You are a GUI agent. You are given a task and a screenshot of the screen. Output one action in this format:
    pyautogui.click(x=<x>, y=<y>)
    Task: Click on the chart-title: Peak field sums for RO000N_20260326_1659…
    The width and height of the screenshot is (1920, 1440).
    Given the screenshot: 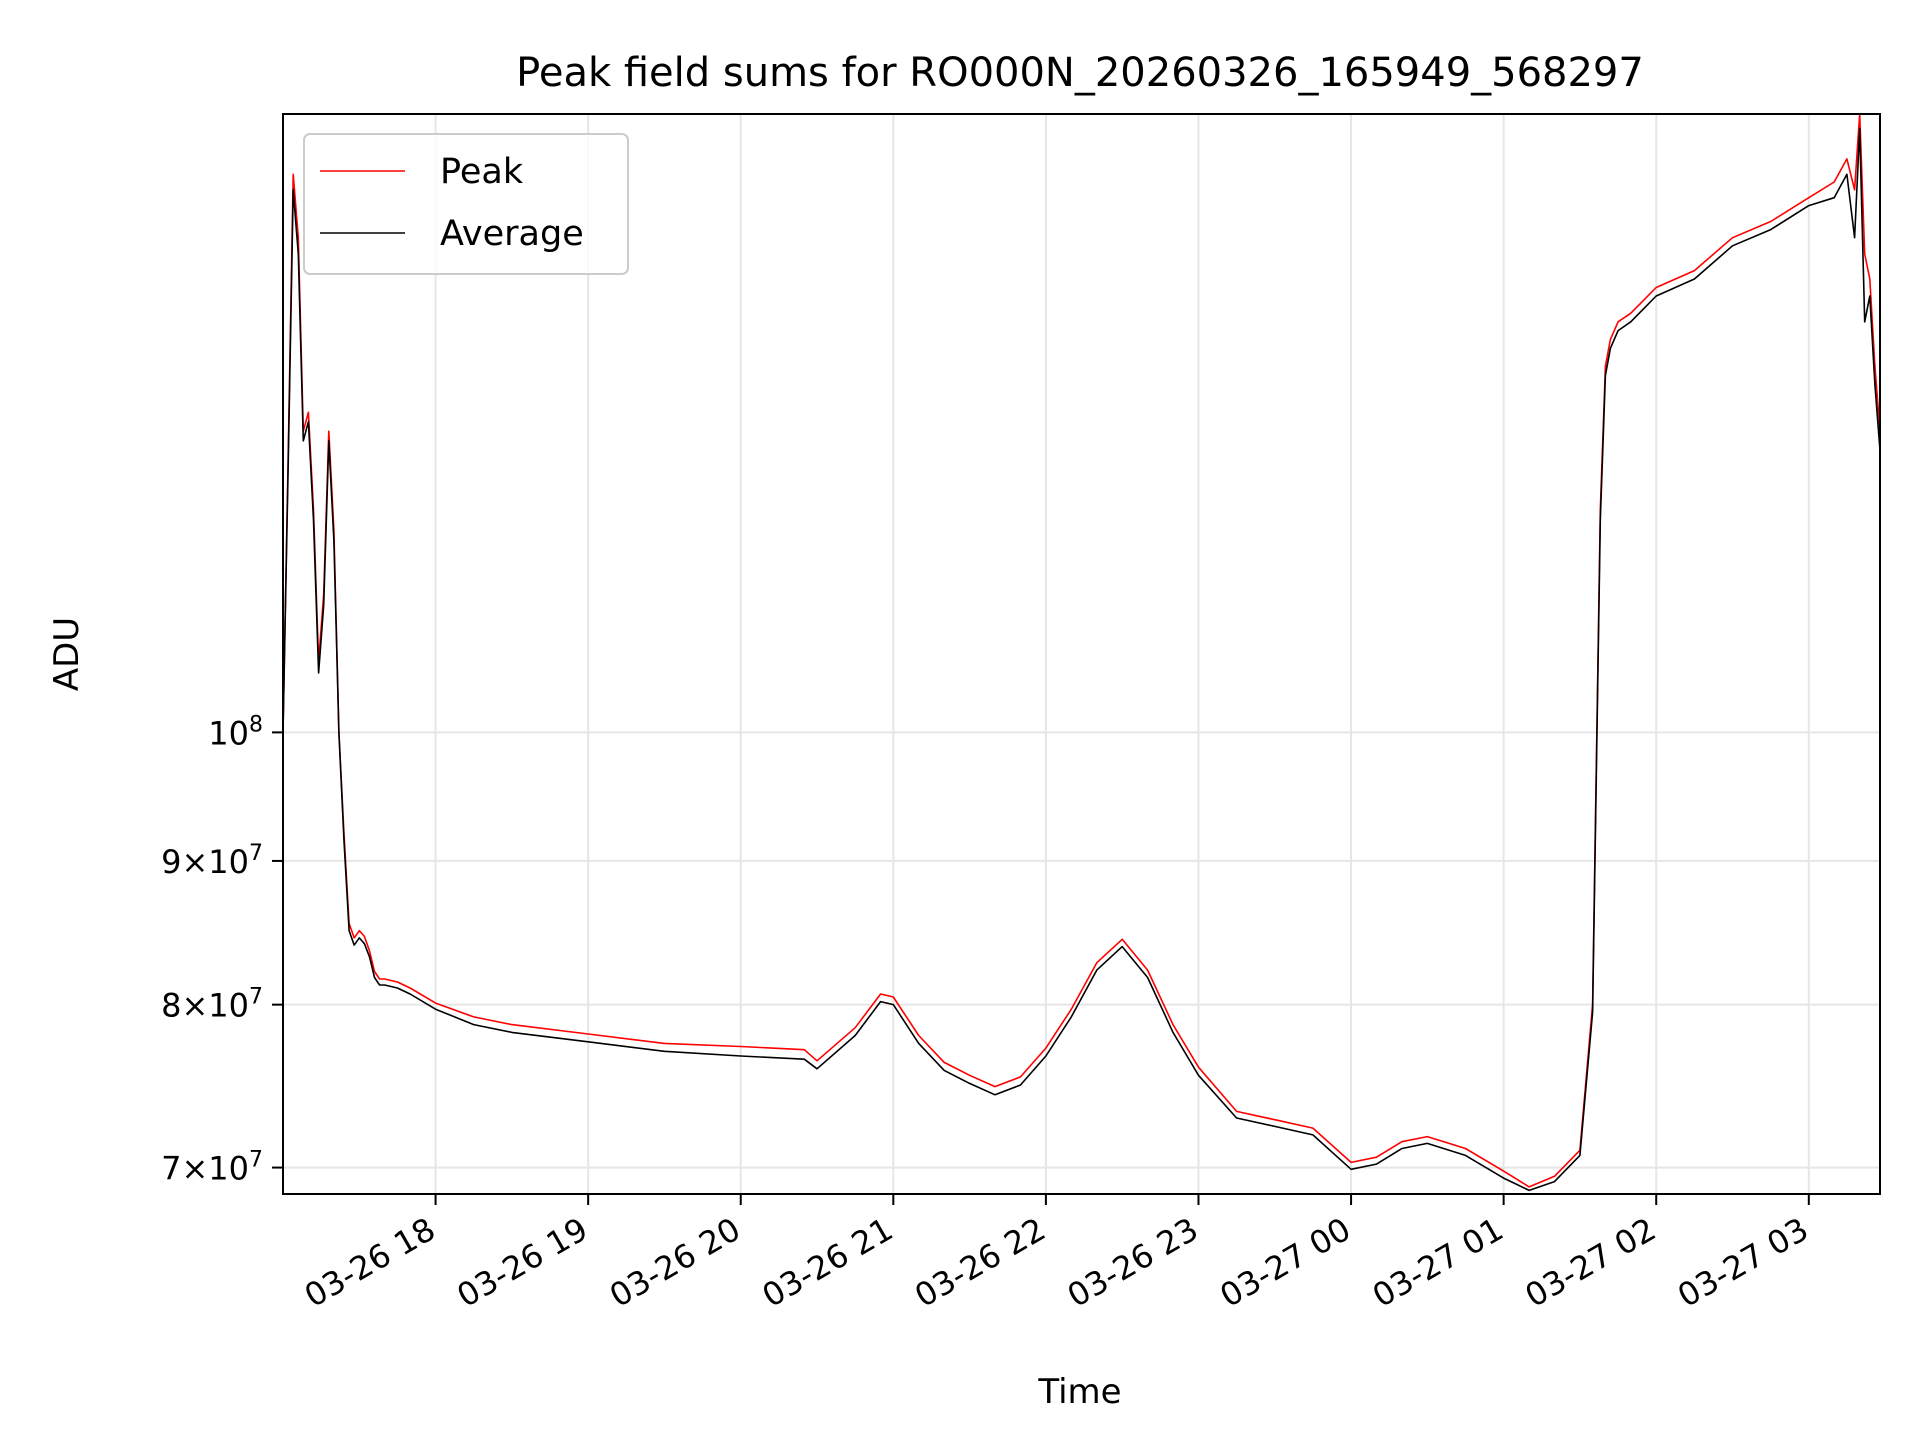 What is the action you would take?
    pyautogui.click(x=1080, y=73)
    